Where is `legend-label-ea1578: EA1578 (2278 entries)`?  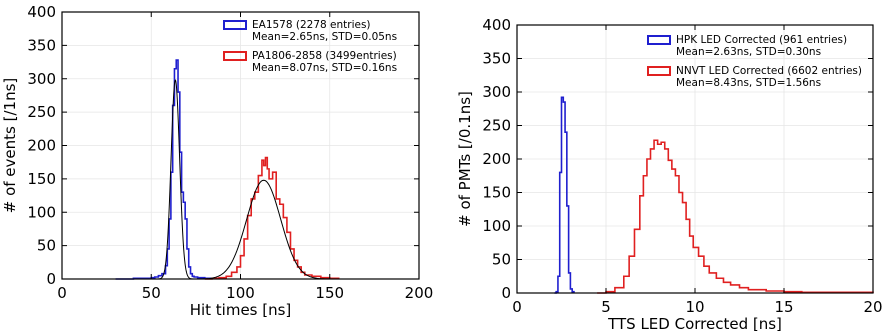
legend-label-ea1578: EA1578 (2278 entries) is located at coordinates (311, 25).